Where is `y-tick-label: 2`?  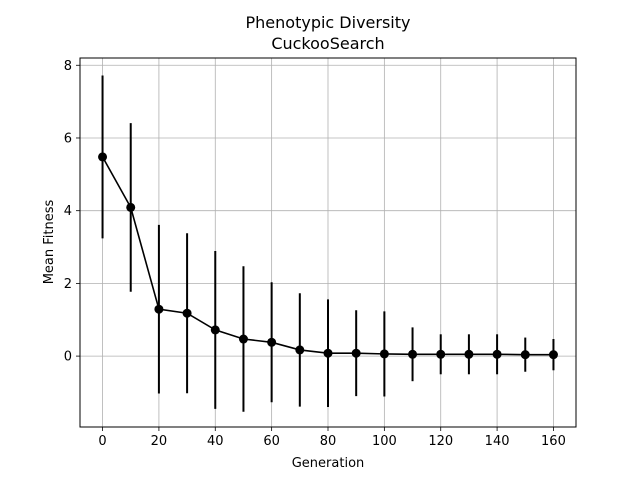 y-tick-label: 2 is located at coordinates (68, 284).